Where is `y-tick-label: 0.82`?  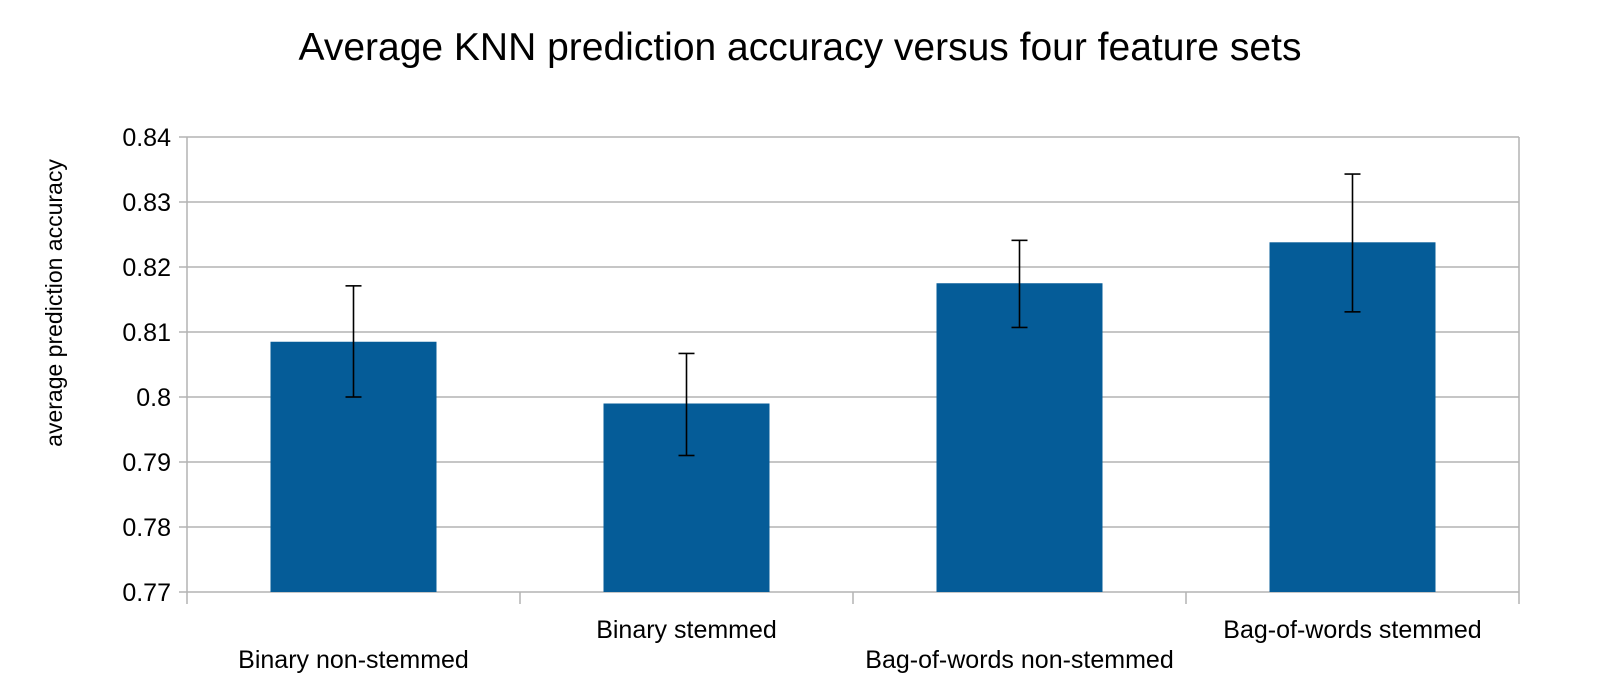 y-tick-label: 0.82 is located at coordinates (146, 268).